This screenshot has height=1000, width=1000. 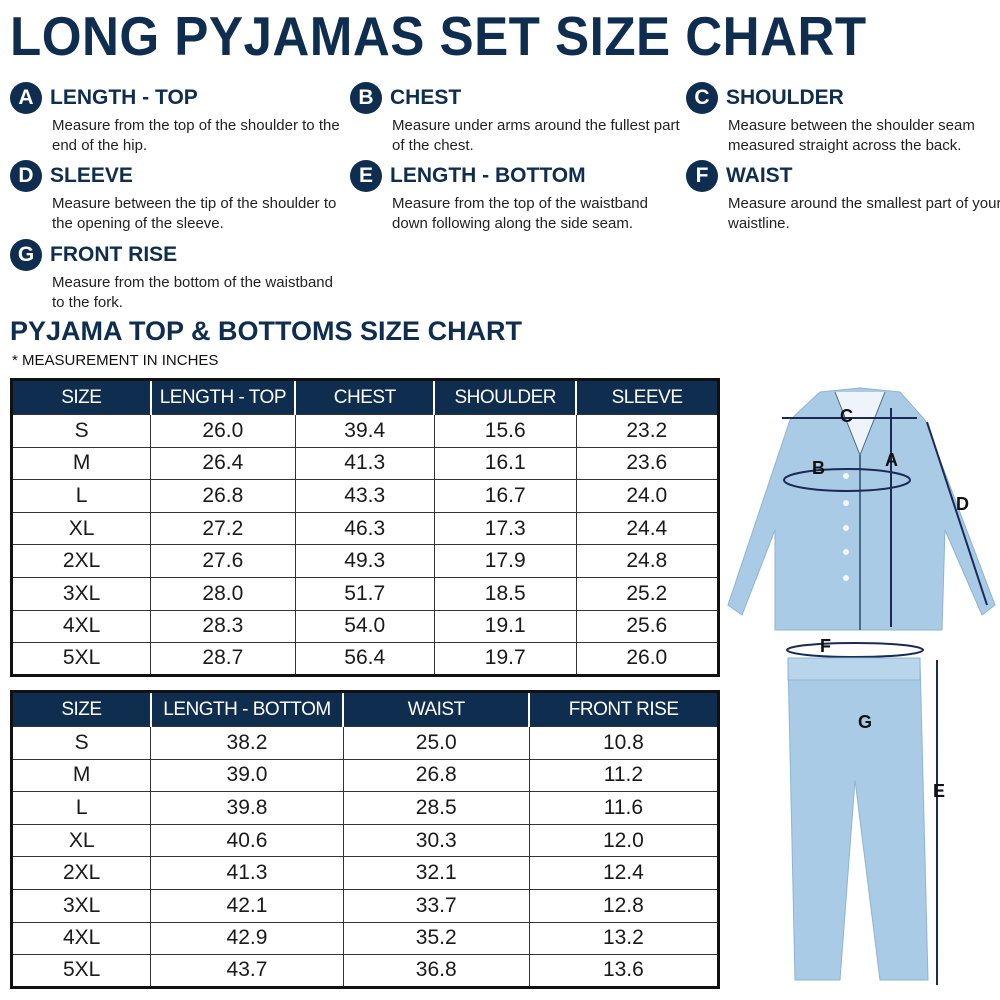 What do you see at coordinates (436, 971) in the screenshot?
I see `table-cell: 36.8` at bounding box center [436, 971].